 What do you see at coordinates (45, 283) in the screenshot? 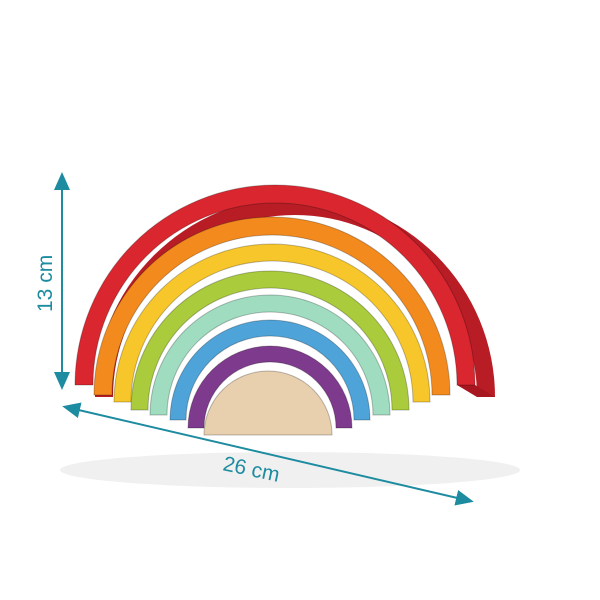
I see `height-label: 13 cm` at bounding box center [45, 283].